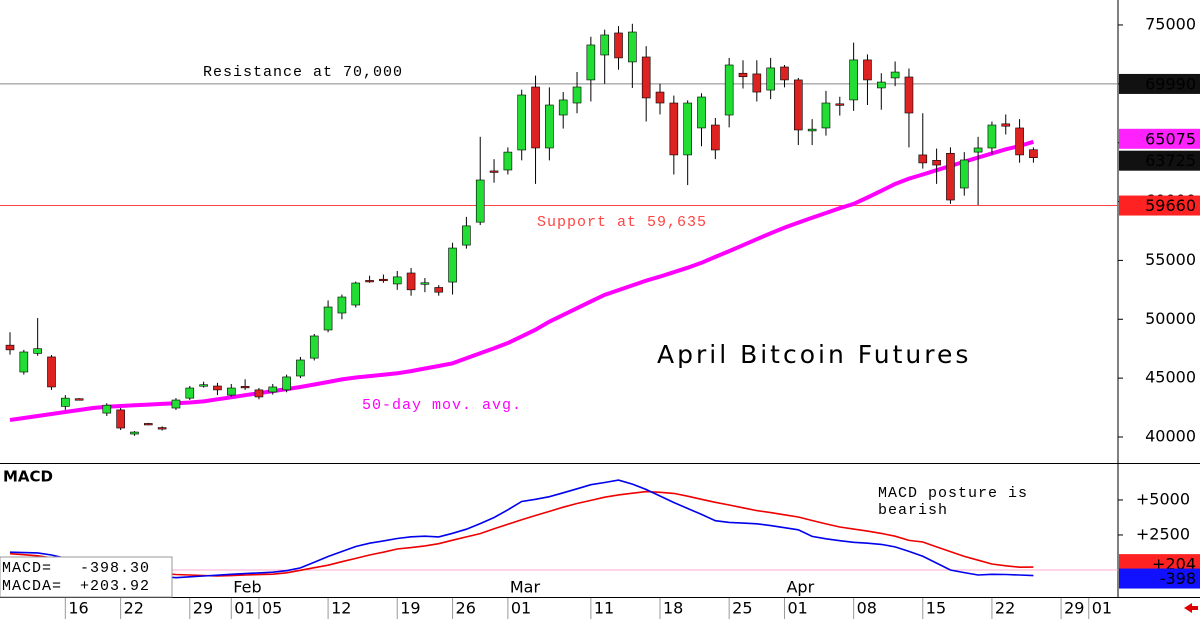 The width and height of the screenshot is (1200, 619). What do you see at coordinates (800, 587) in the screenshot?
I see `month-label: Apr` at bounding box center [800, 587].